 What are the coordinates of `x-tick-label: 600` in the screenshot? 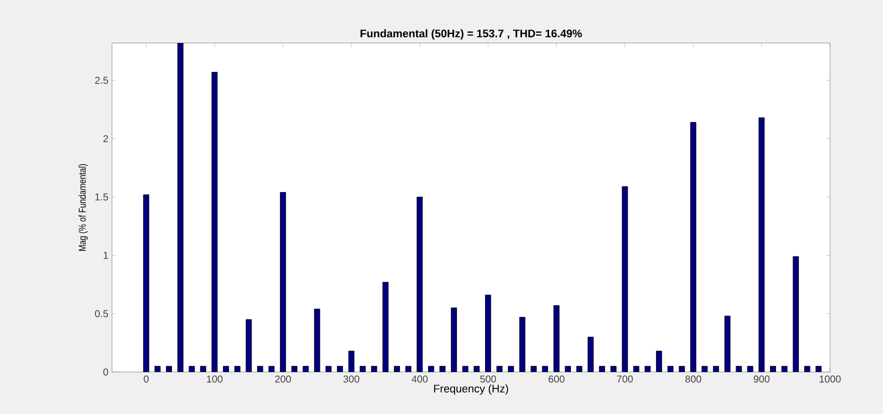 It's located at (556, 379).